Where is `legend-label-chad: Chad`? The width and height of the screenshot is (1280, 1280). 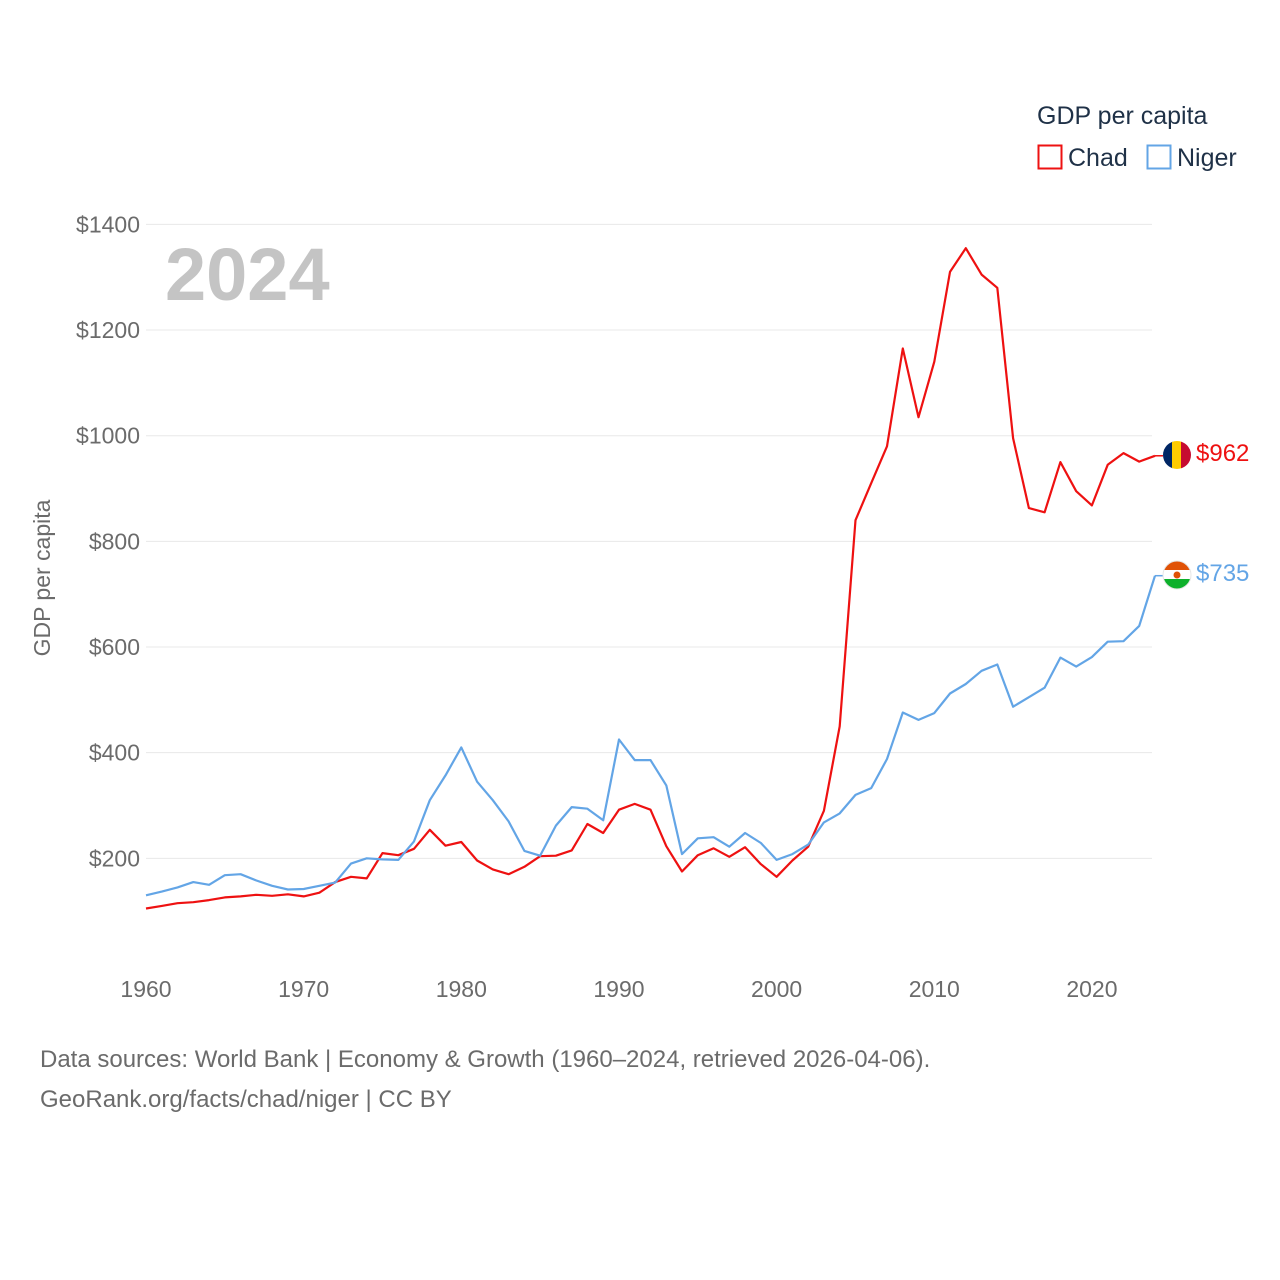 legend-label-chad: Chad is located at coordinates (1098, 158).